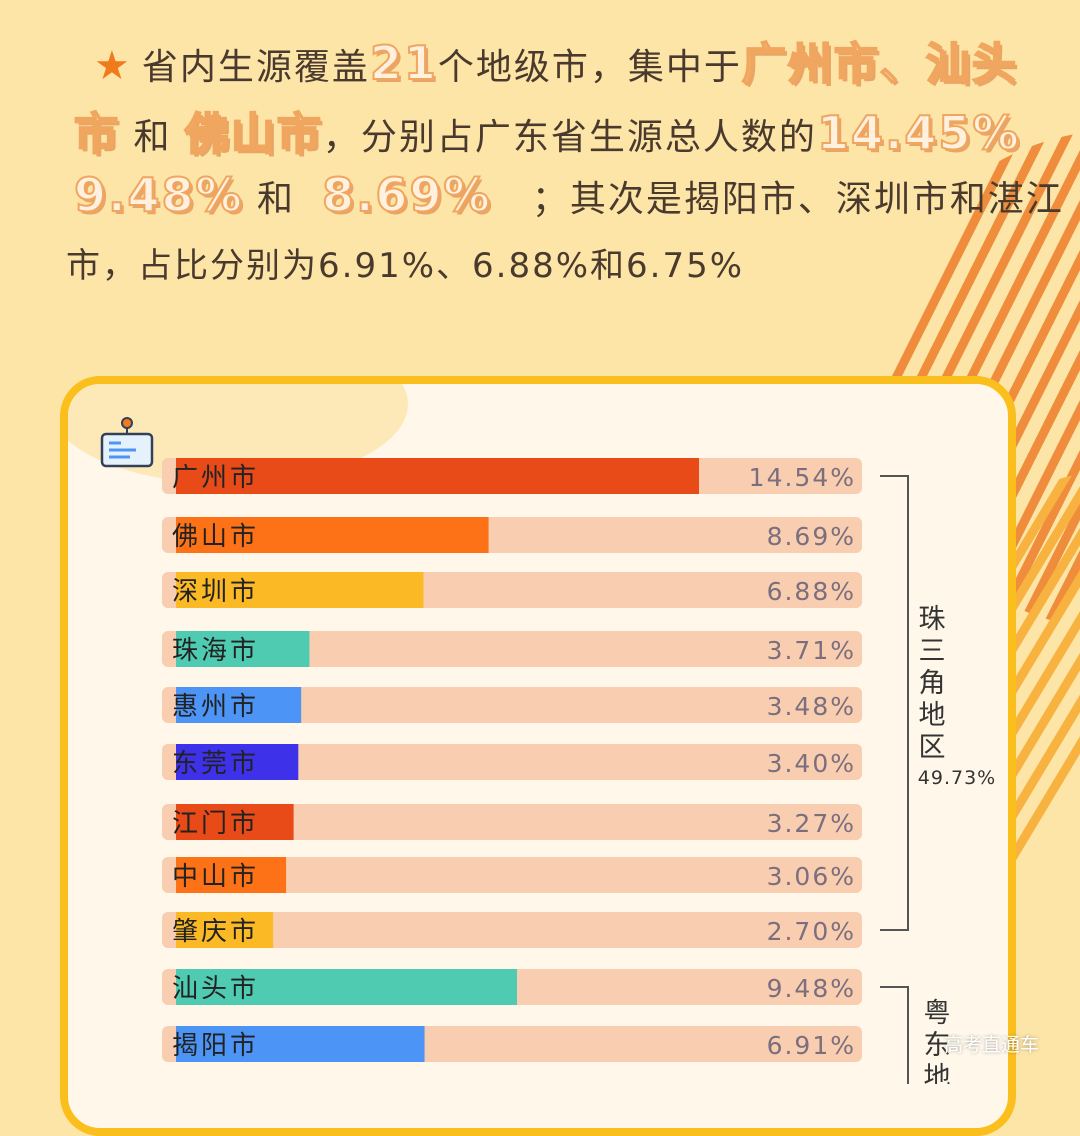  What do you see at coordinates (215, 764) in the screenshot?
I see `bar-category-label: 东莞市` at bounding box center [215, 764].